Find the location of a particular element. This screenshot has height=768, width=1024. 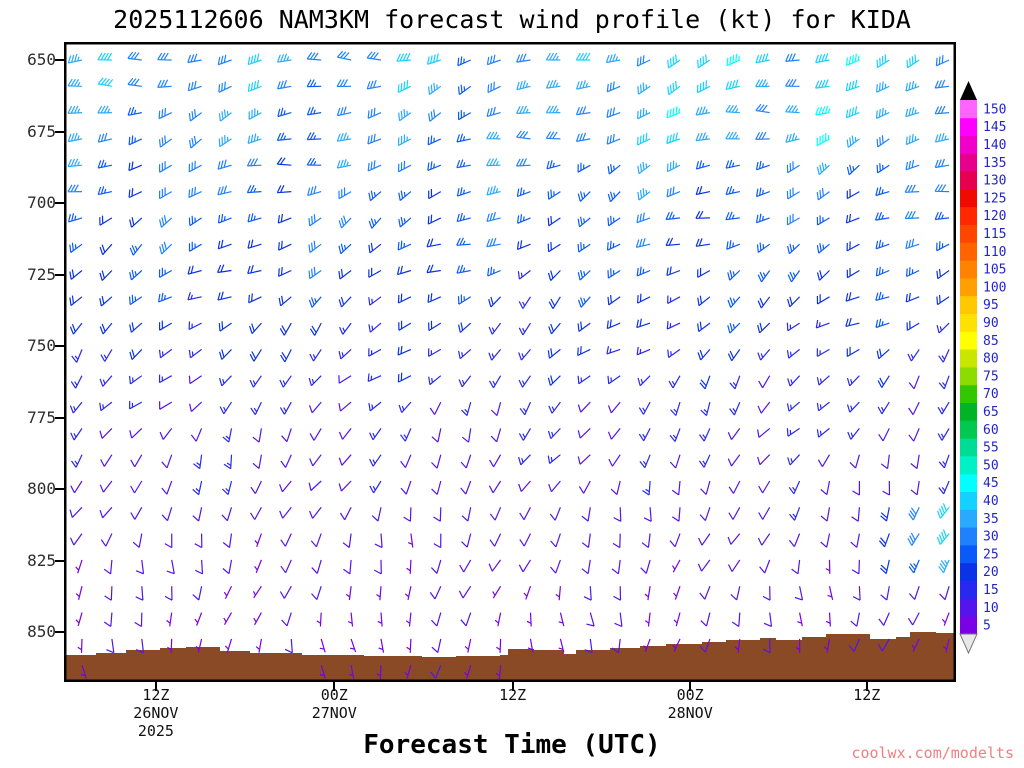

colorbar-label: 90 is located at coordinates (991, 323).